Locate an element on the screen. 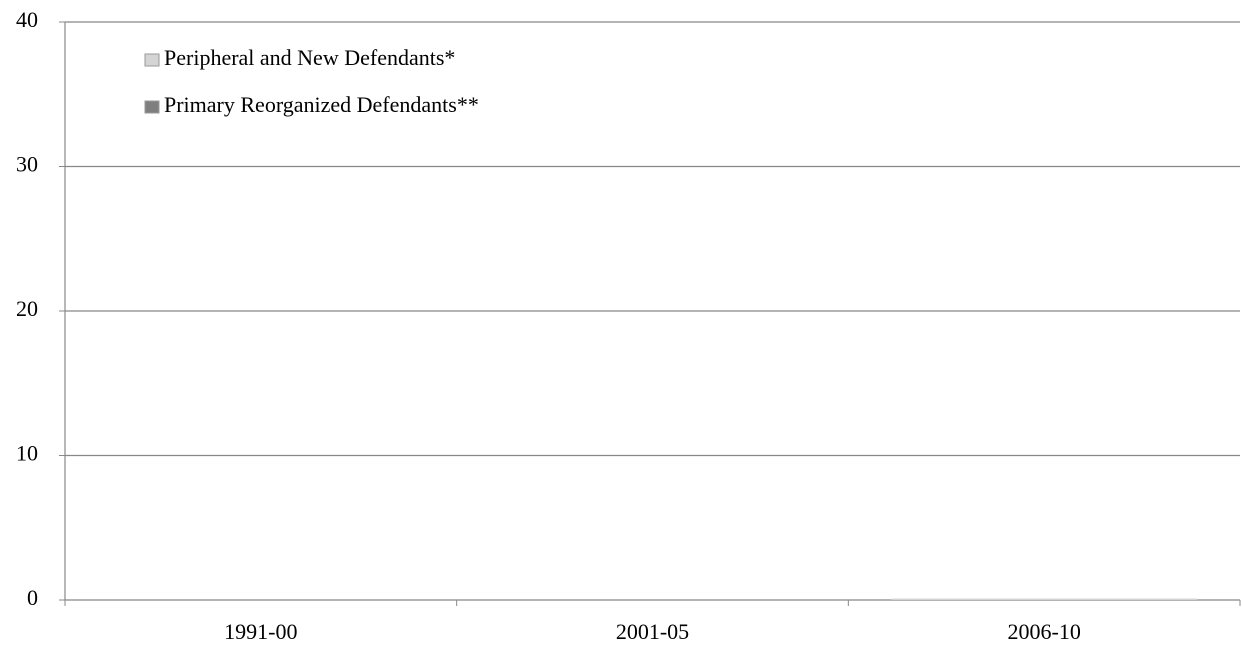  y-tick-label: 30 is located at coordinates (27, 164).